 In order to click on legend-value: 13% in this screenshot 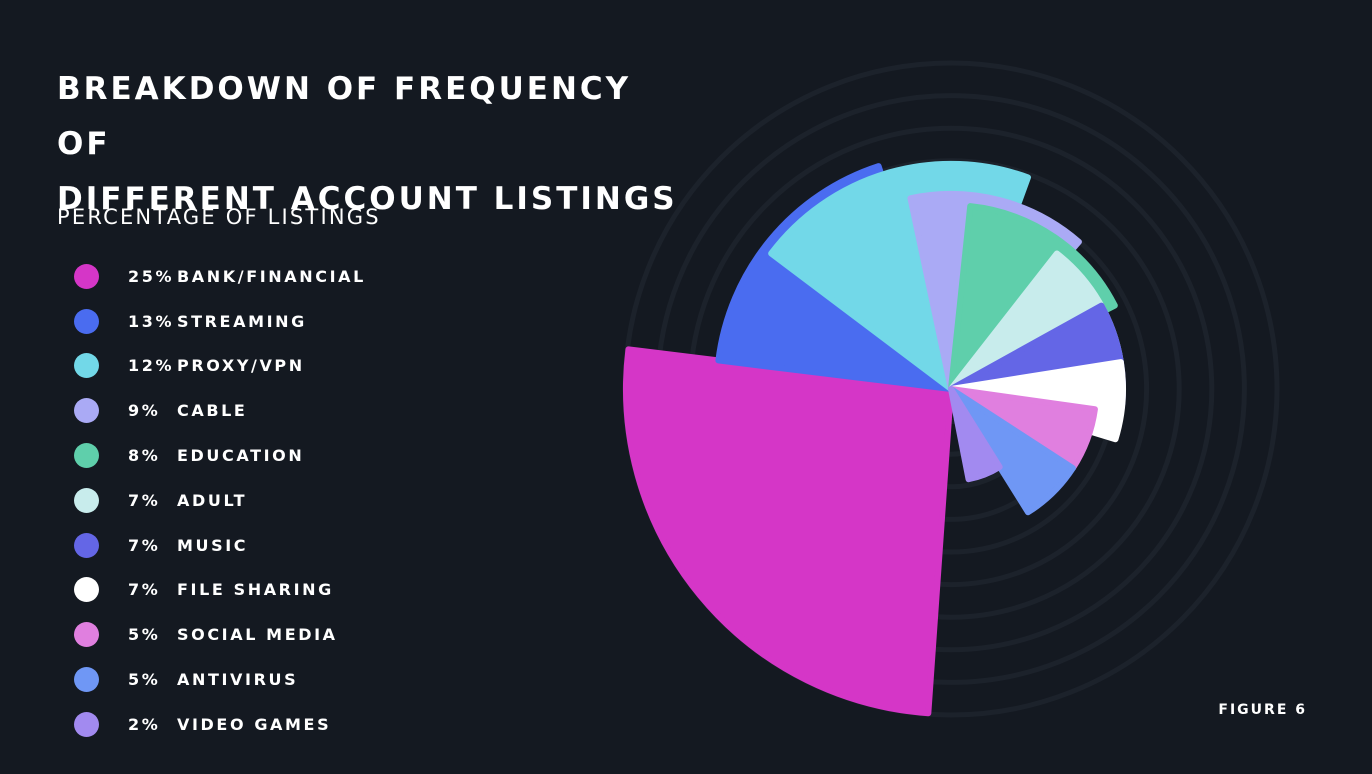, I will do `click(151, 321)`.